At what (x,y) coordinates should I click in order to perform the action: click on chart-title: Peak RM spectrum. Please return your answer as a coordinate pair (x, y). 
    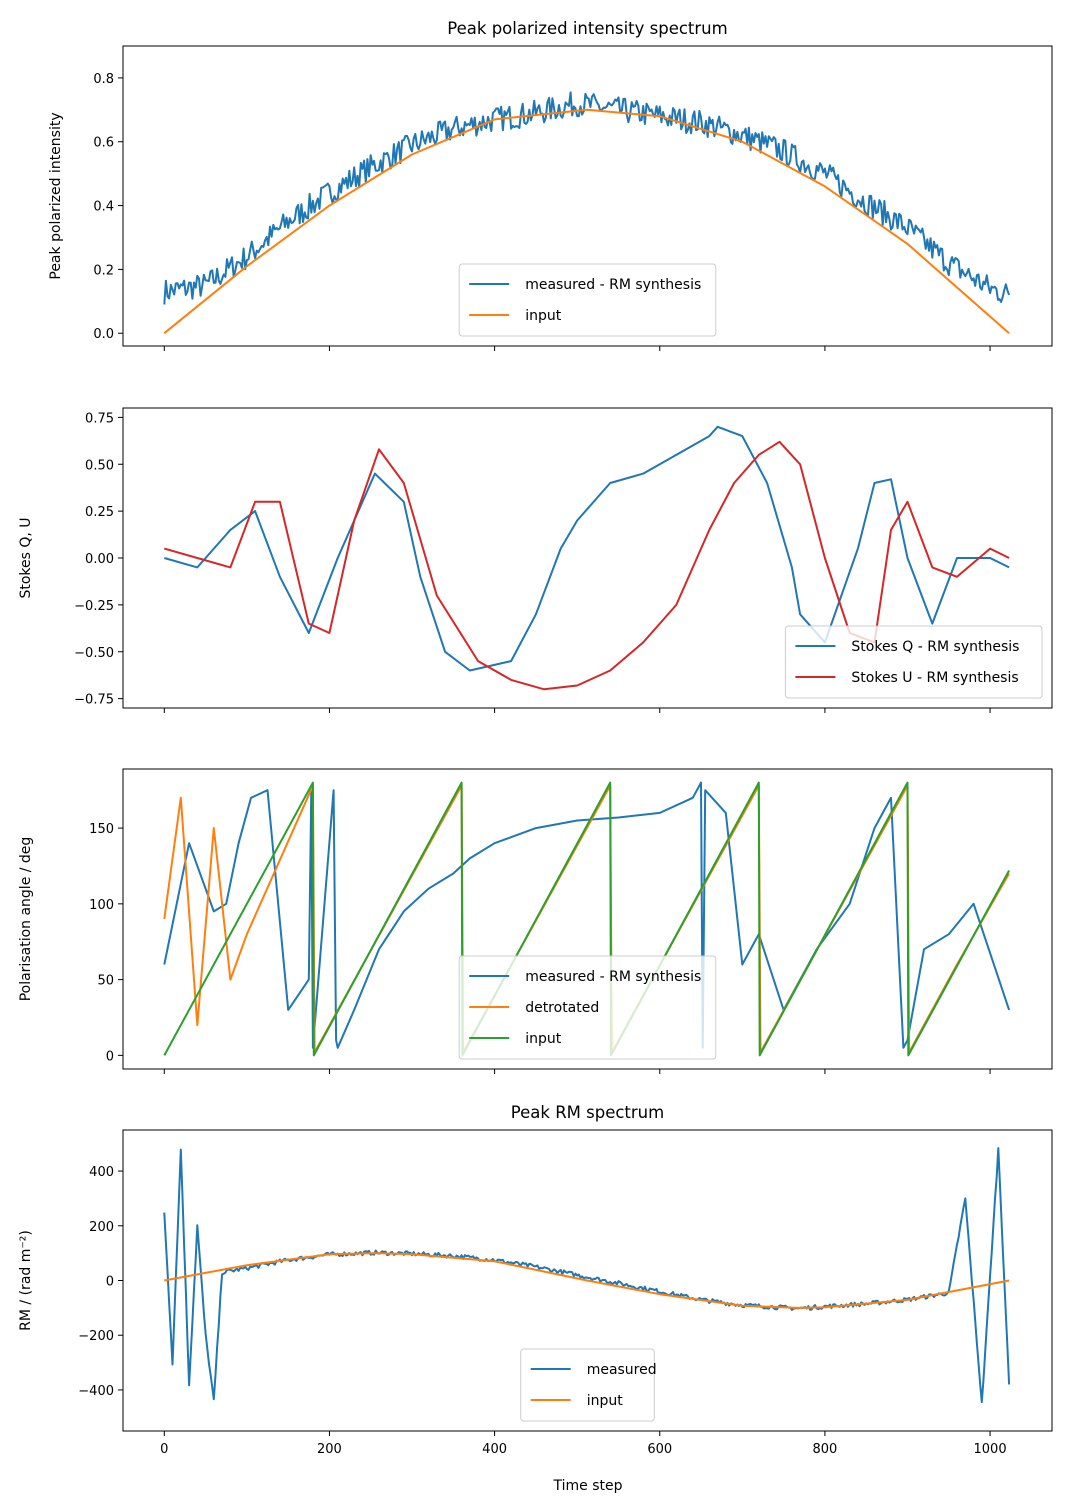
    Looking at the image, I should click on (587, 1112).